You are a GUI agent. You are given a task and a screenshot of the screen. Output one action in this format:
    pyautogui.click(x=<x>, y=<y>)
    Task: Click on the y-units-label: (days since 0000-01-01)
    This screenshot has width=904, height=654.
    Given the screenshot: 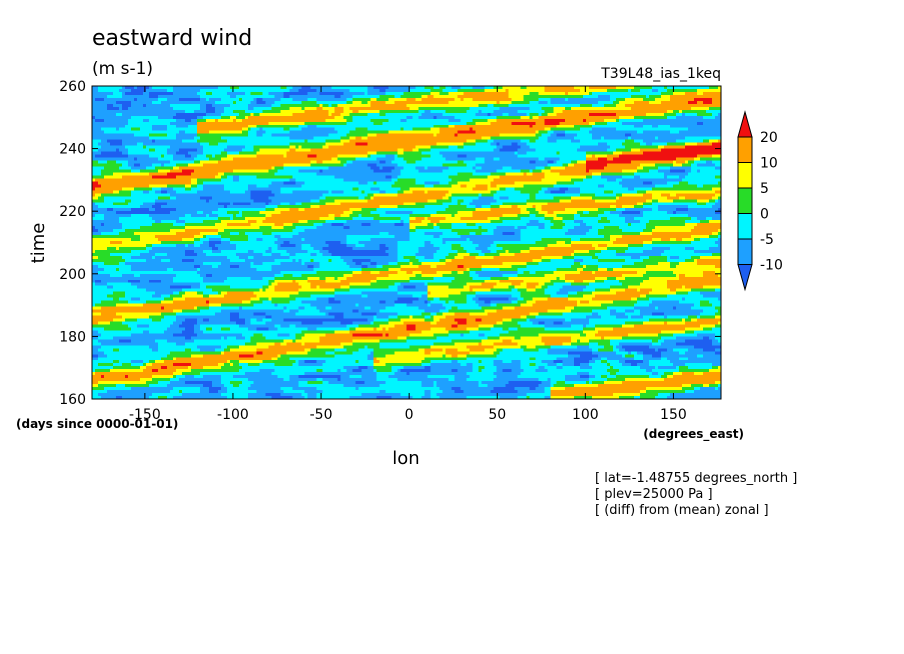 What is the action you would take?
    pyautogui.click(x=97, y=424)
    